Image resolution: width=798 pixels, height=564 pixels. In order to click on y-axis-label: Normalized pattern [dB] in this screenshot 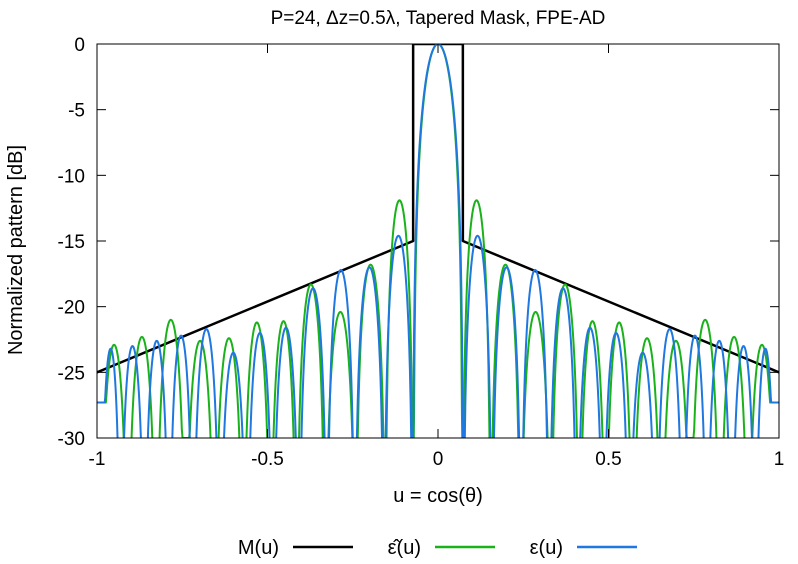, I will do `click(16, 250)`.